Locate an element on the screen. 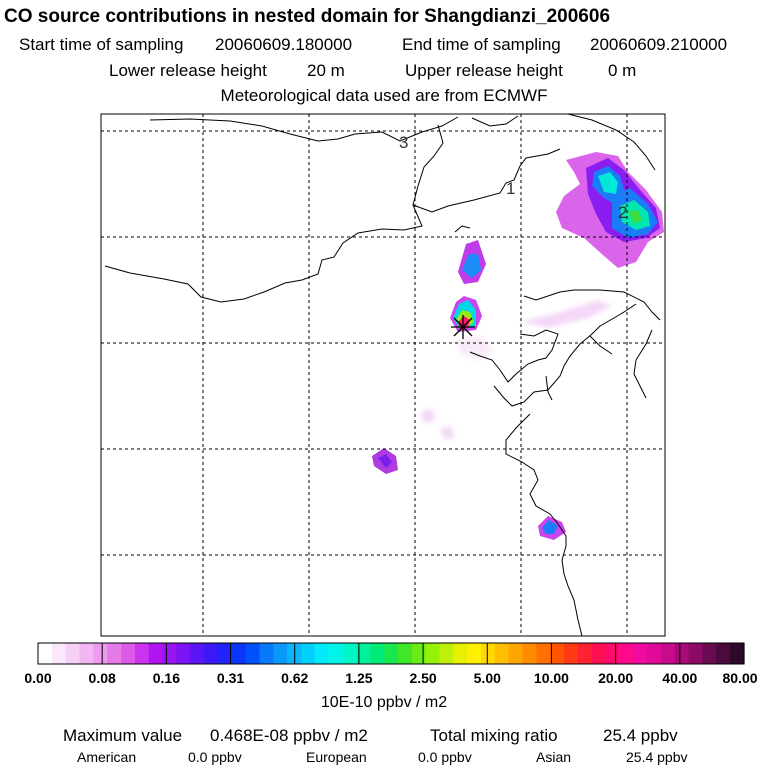 This screenshot has height=768, width=768. lower-release-value: 20 m is located at coordinates (326, 70).